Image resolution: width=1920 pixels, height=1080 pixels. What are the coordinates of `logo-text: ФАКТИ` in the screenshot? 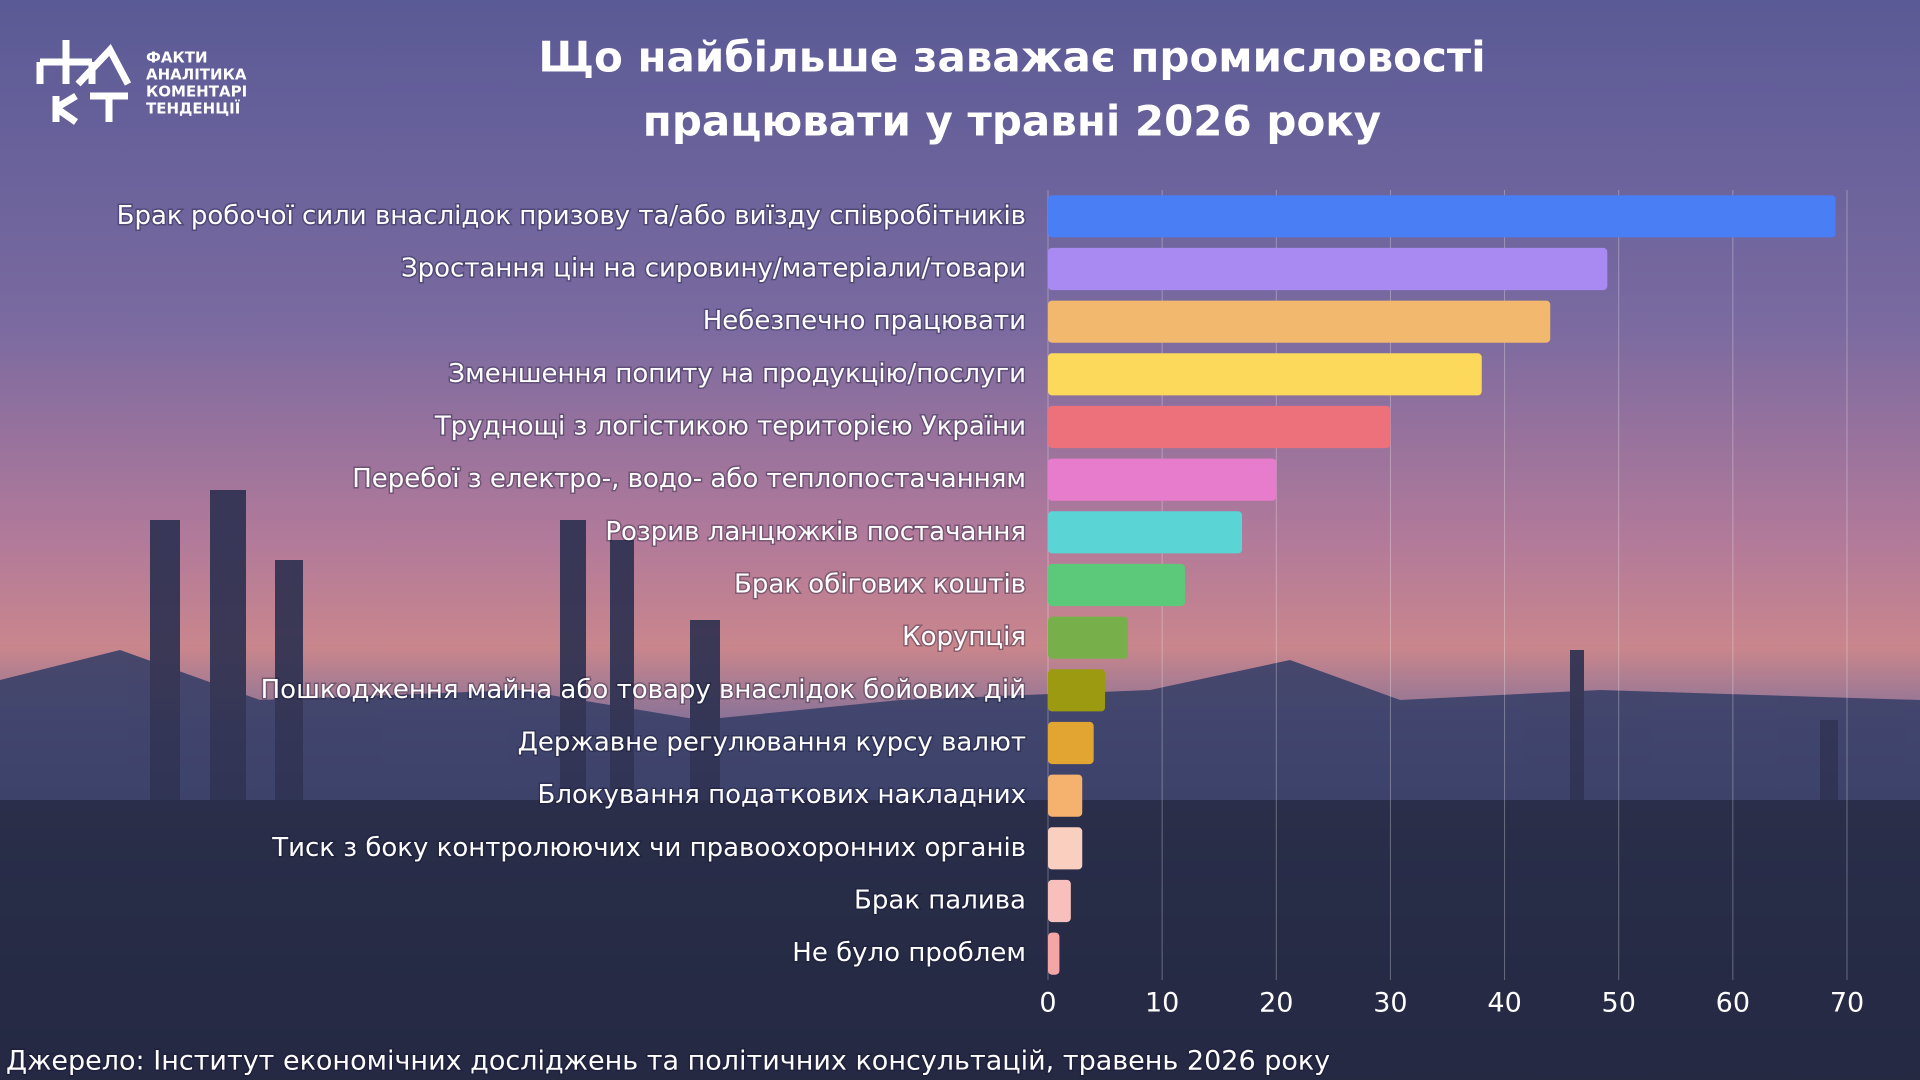 It's located at (177, 58).